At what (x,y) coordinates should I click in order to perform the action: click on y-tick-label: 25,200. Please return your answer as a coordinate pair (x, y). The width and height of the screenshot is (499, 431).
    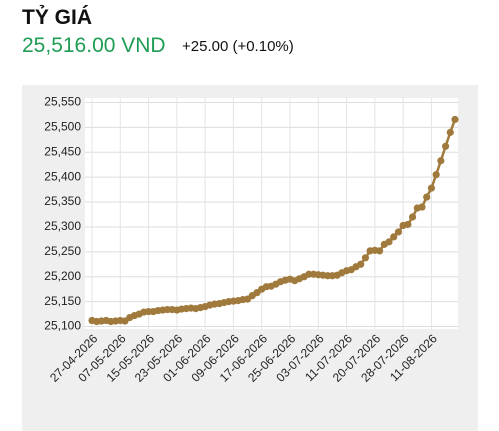
    Looking at the image, I should click on (62, 276).